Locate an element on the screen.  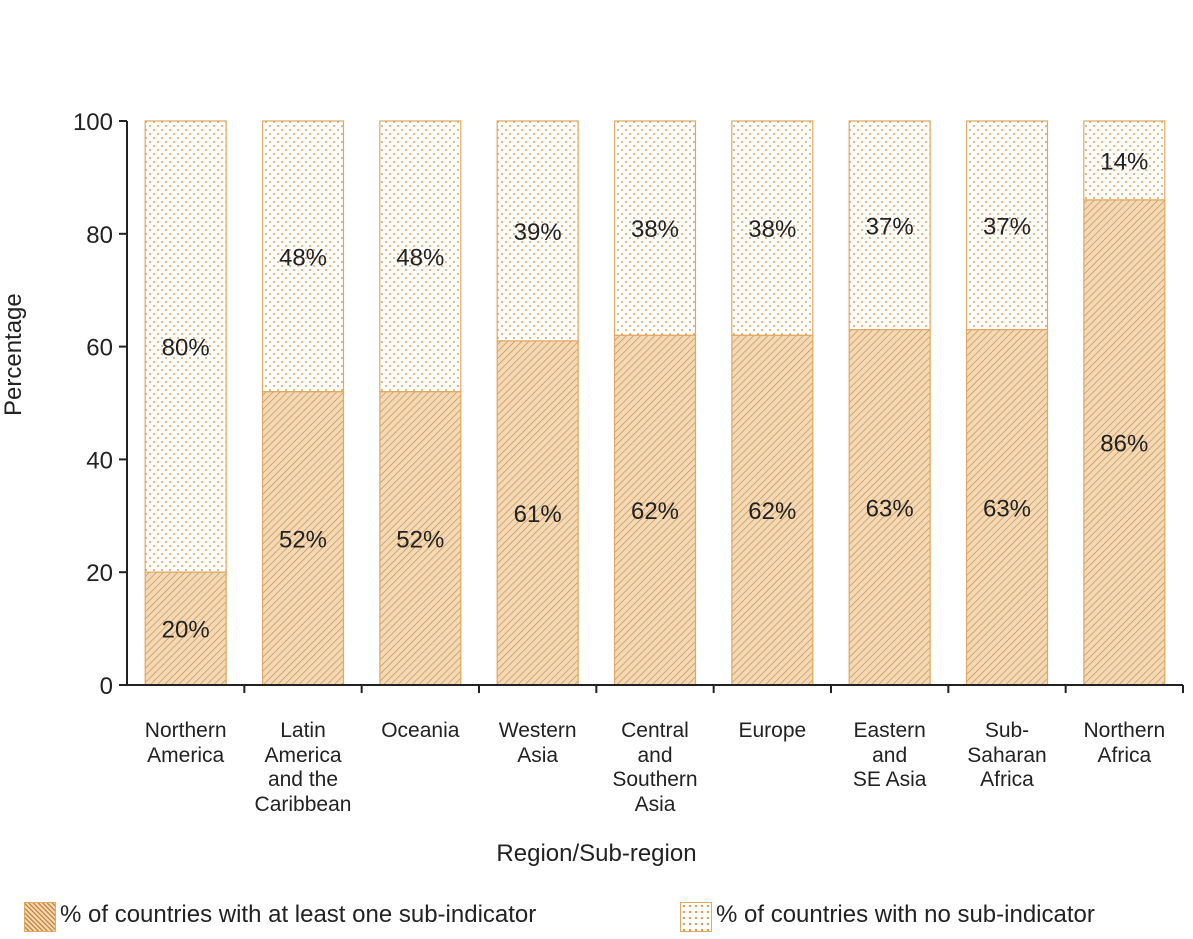
x-tick-label: Northern Africa is located at coordinates (1124, 743).